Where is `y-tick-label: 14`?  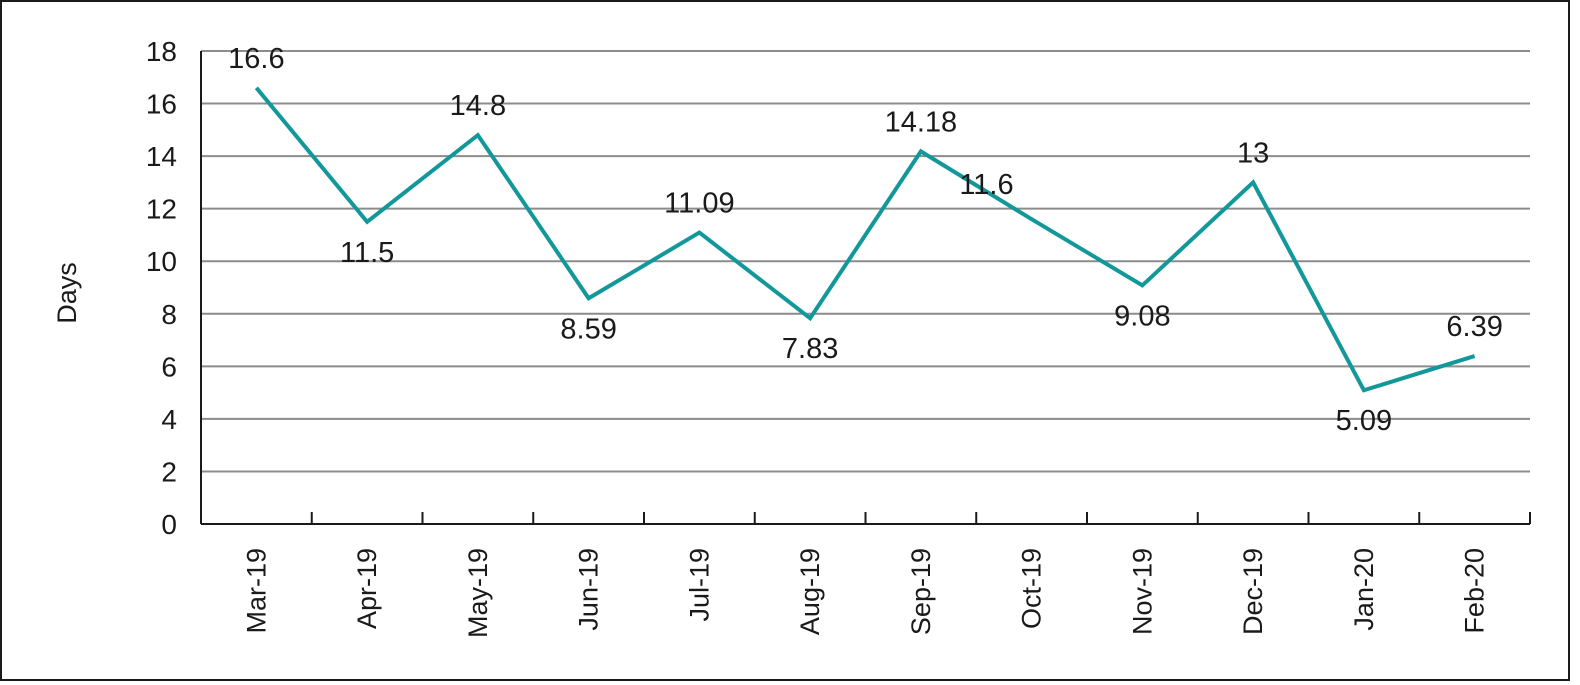
y-tick-label: 14 is located at coordinates (161, 156).